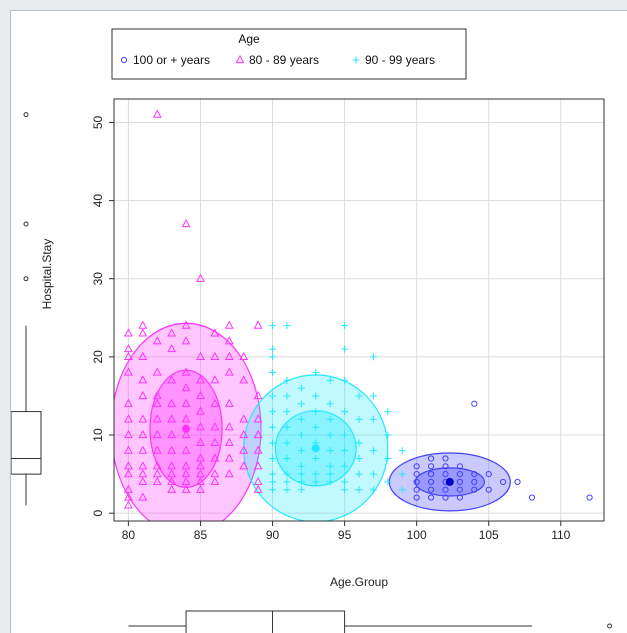 This screenshot has width=627, height=633. Describe the element at coordinates (201, 535) in the screenshot. I see `x-tick-label: 85` at that location.